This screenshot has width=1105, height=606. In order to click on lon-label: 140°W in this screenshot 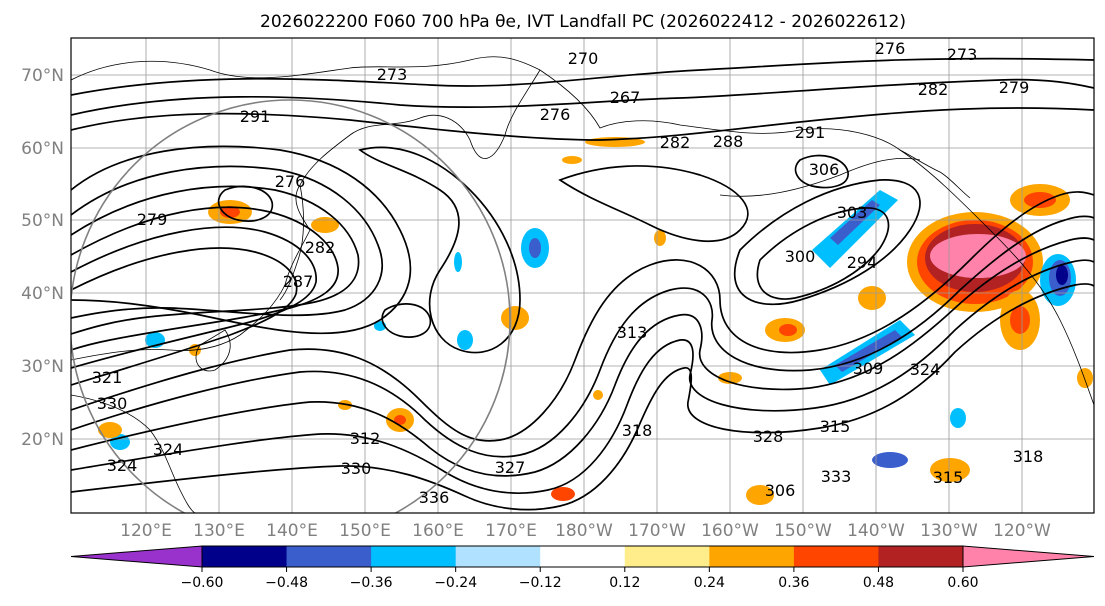, I will do `click(876, 531)`.